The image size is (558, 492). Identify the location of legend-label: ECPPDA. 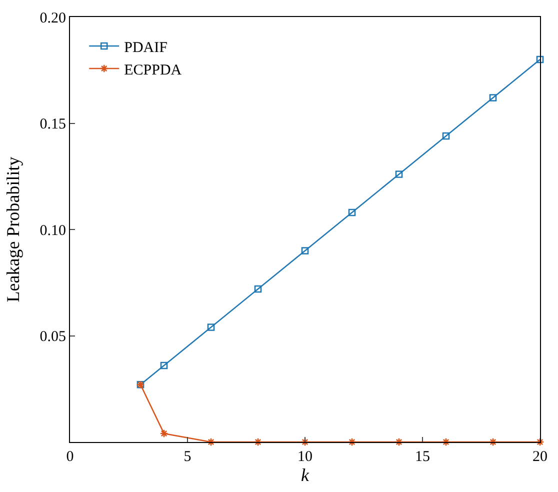
(153, 70).